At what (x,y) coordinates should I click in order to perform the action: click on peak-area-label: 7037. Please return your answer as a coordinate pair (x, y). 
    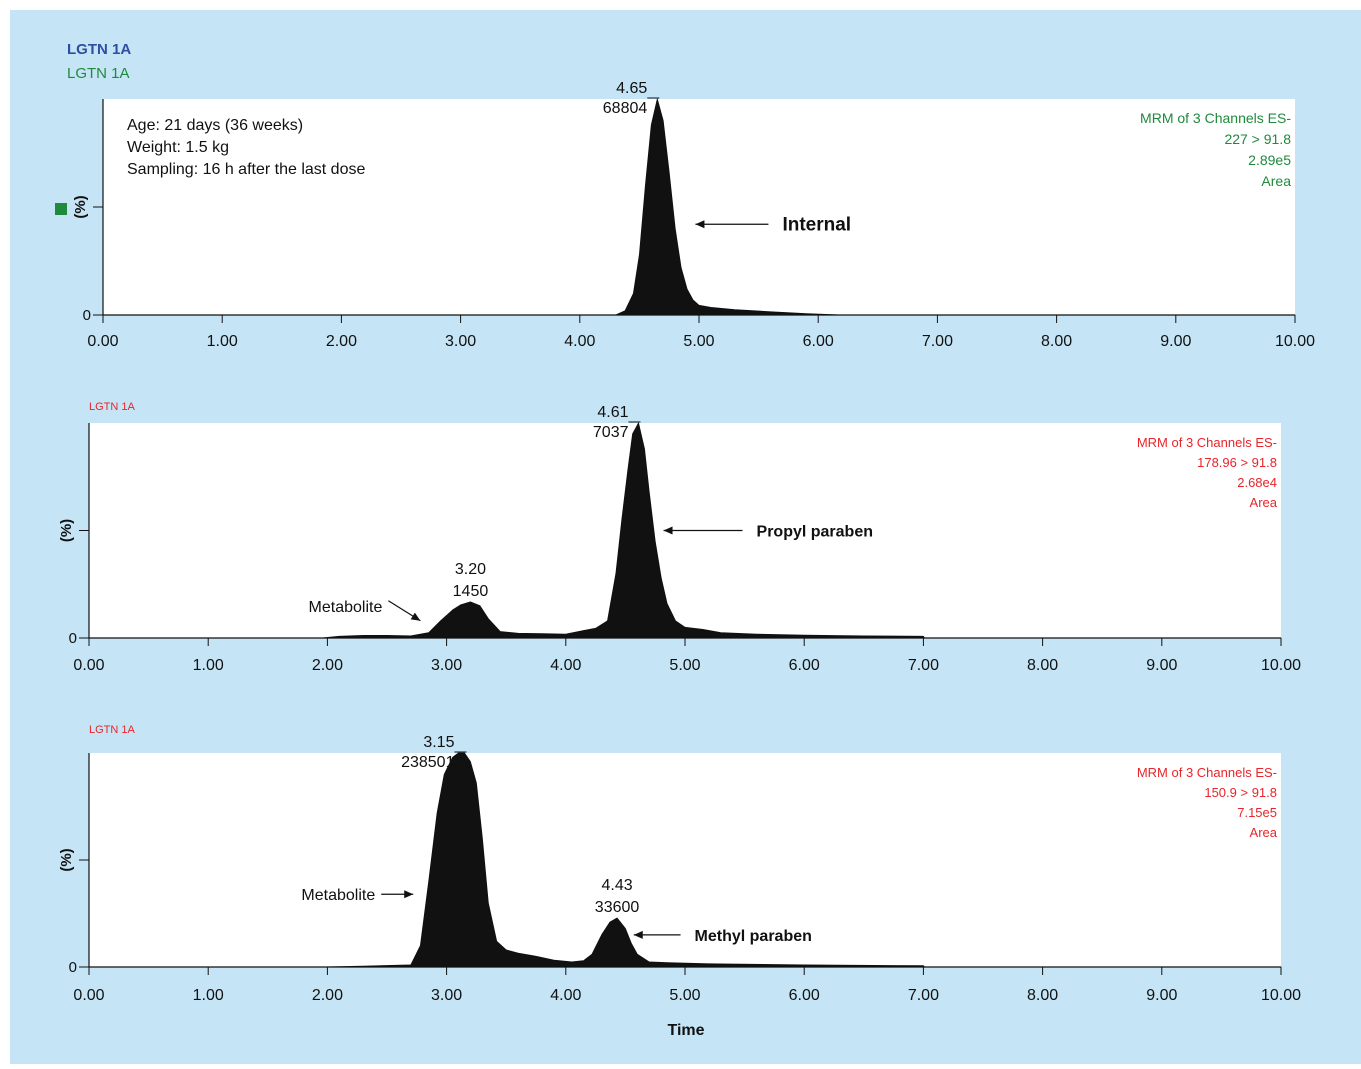
    Looking at the image, I should click on (611, 432).